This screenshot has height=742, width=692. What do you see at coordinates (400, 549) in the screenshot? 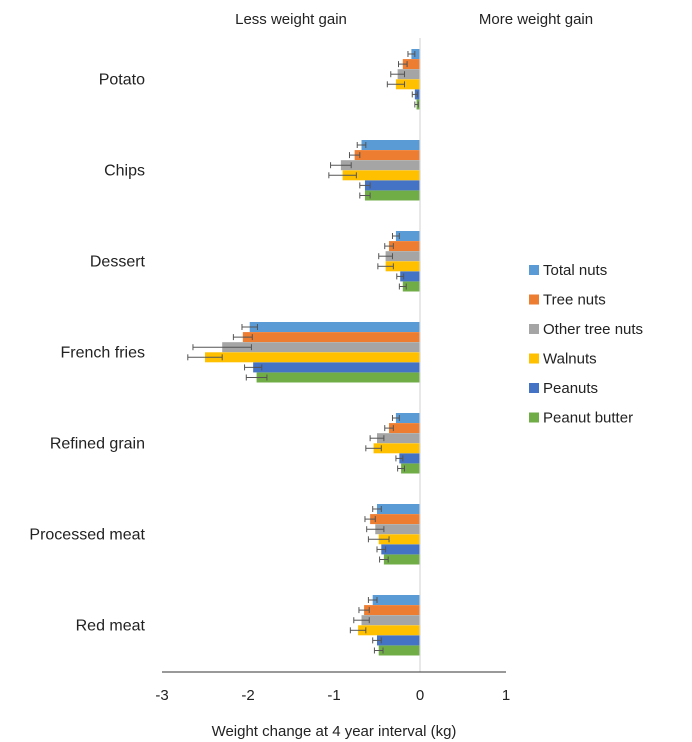
I see `bar-processed-meat-peanuts` at bounding box center [400, 549].